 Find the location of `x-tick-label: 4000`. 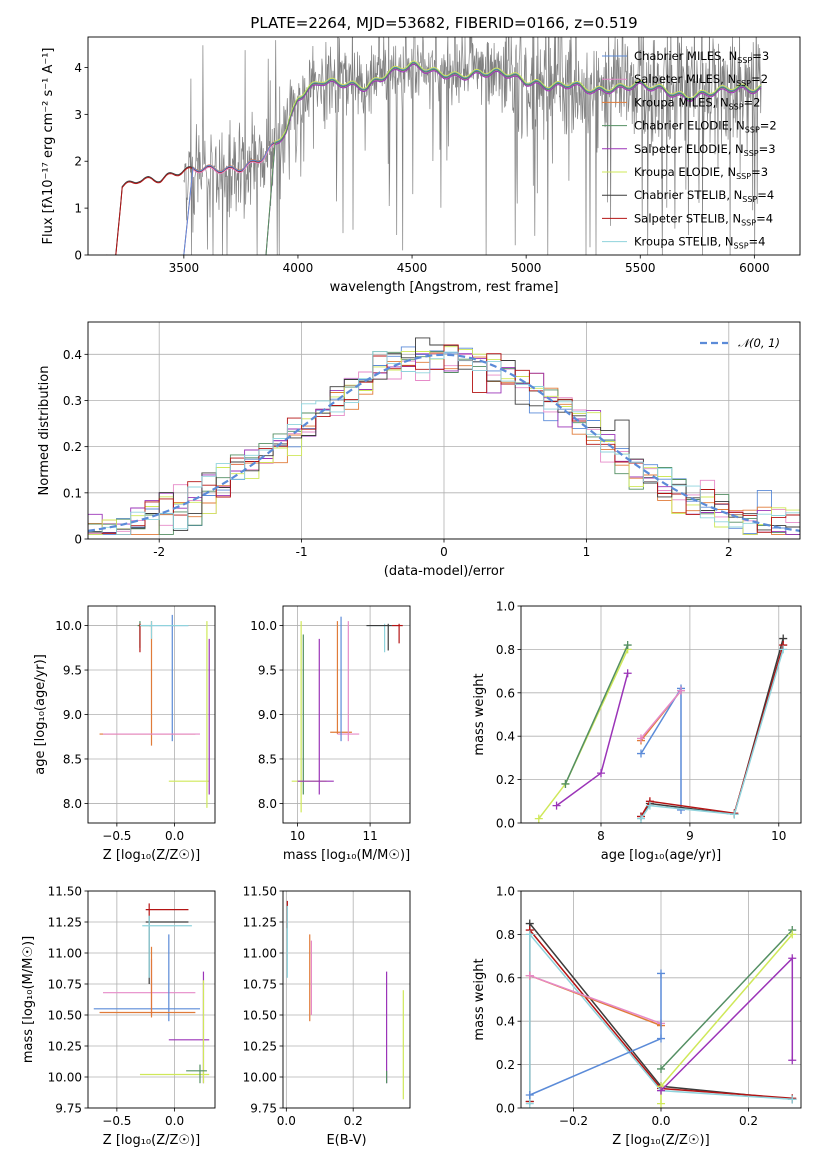

x-tick-label: 4000 is located at coordinates (298, 268).